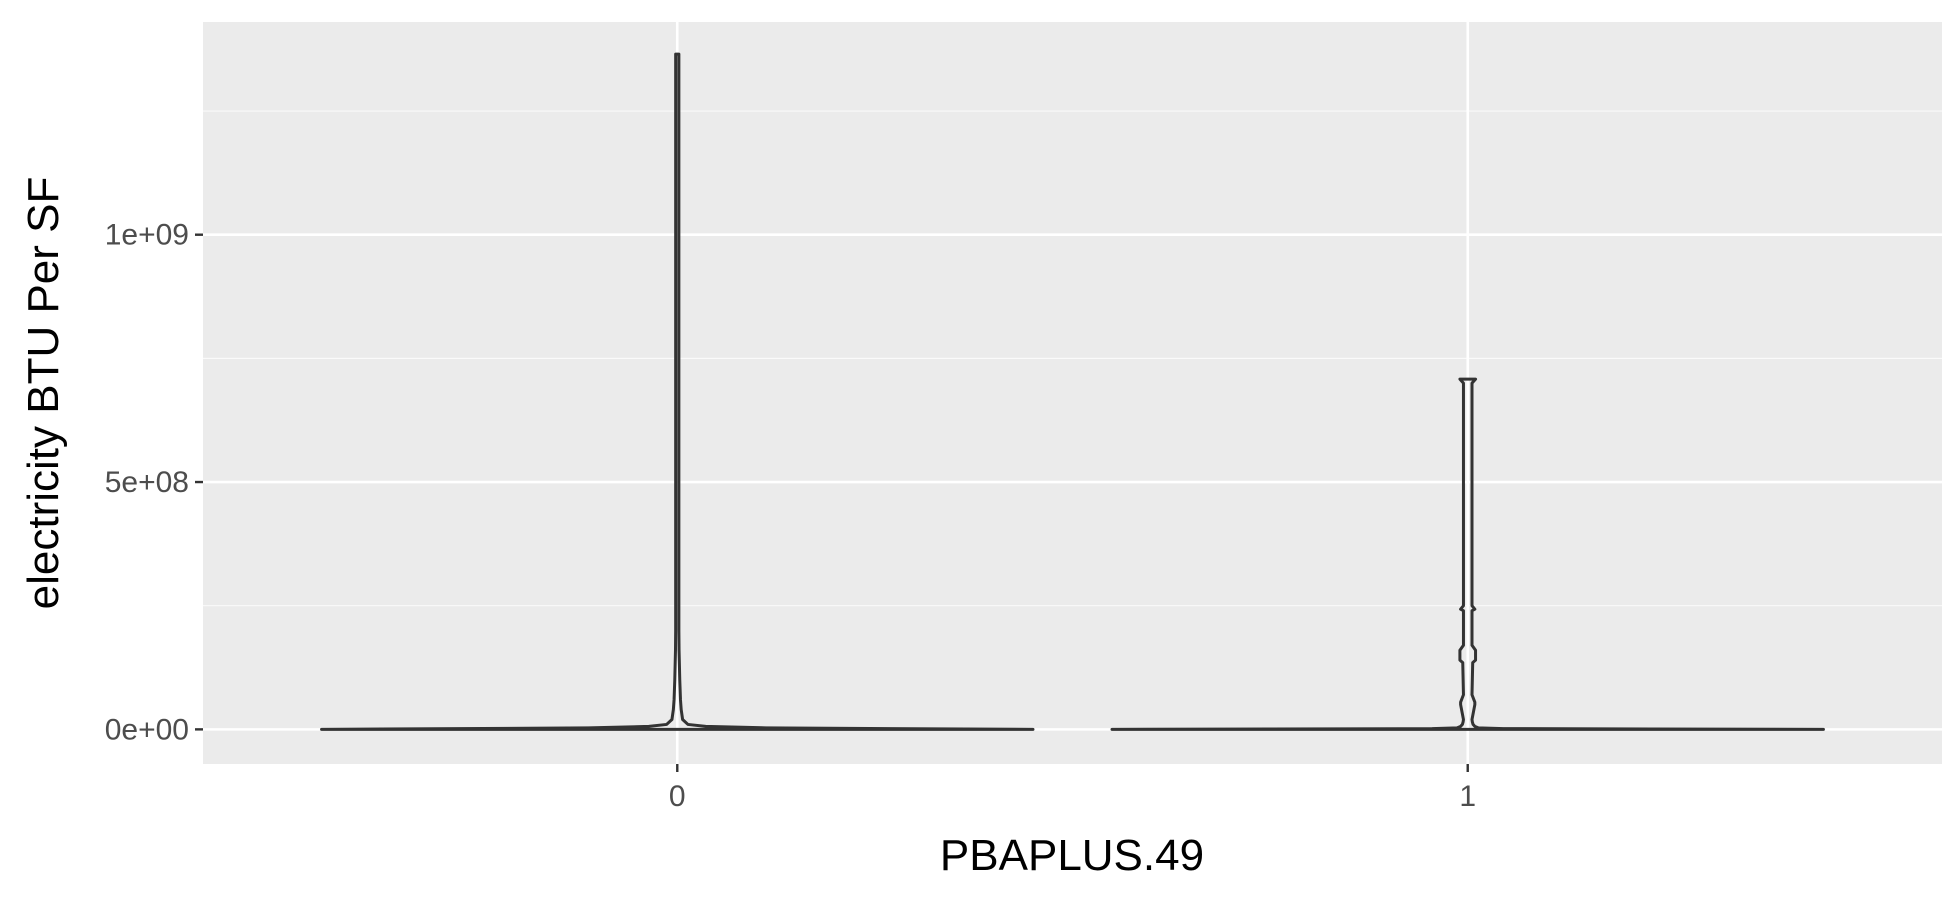  I want to click on y-tick-label: 0e+00, so click(147, 729).